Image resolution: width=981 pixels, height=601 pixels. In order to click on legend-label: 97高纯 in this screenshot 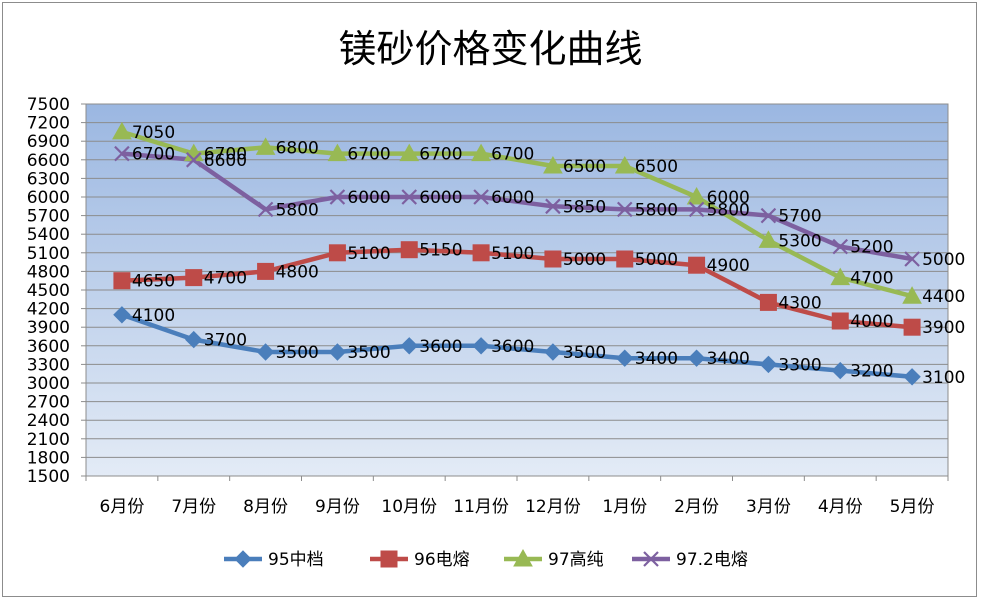, I will do `click(576, 560)`.